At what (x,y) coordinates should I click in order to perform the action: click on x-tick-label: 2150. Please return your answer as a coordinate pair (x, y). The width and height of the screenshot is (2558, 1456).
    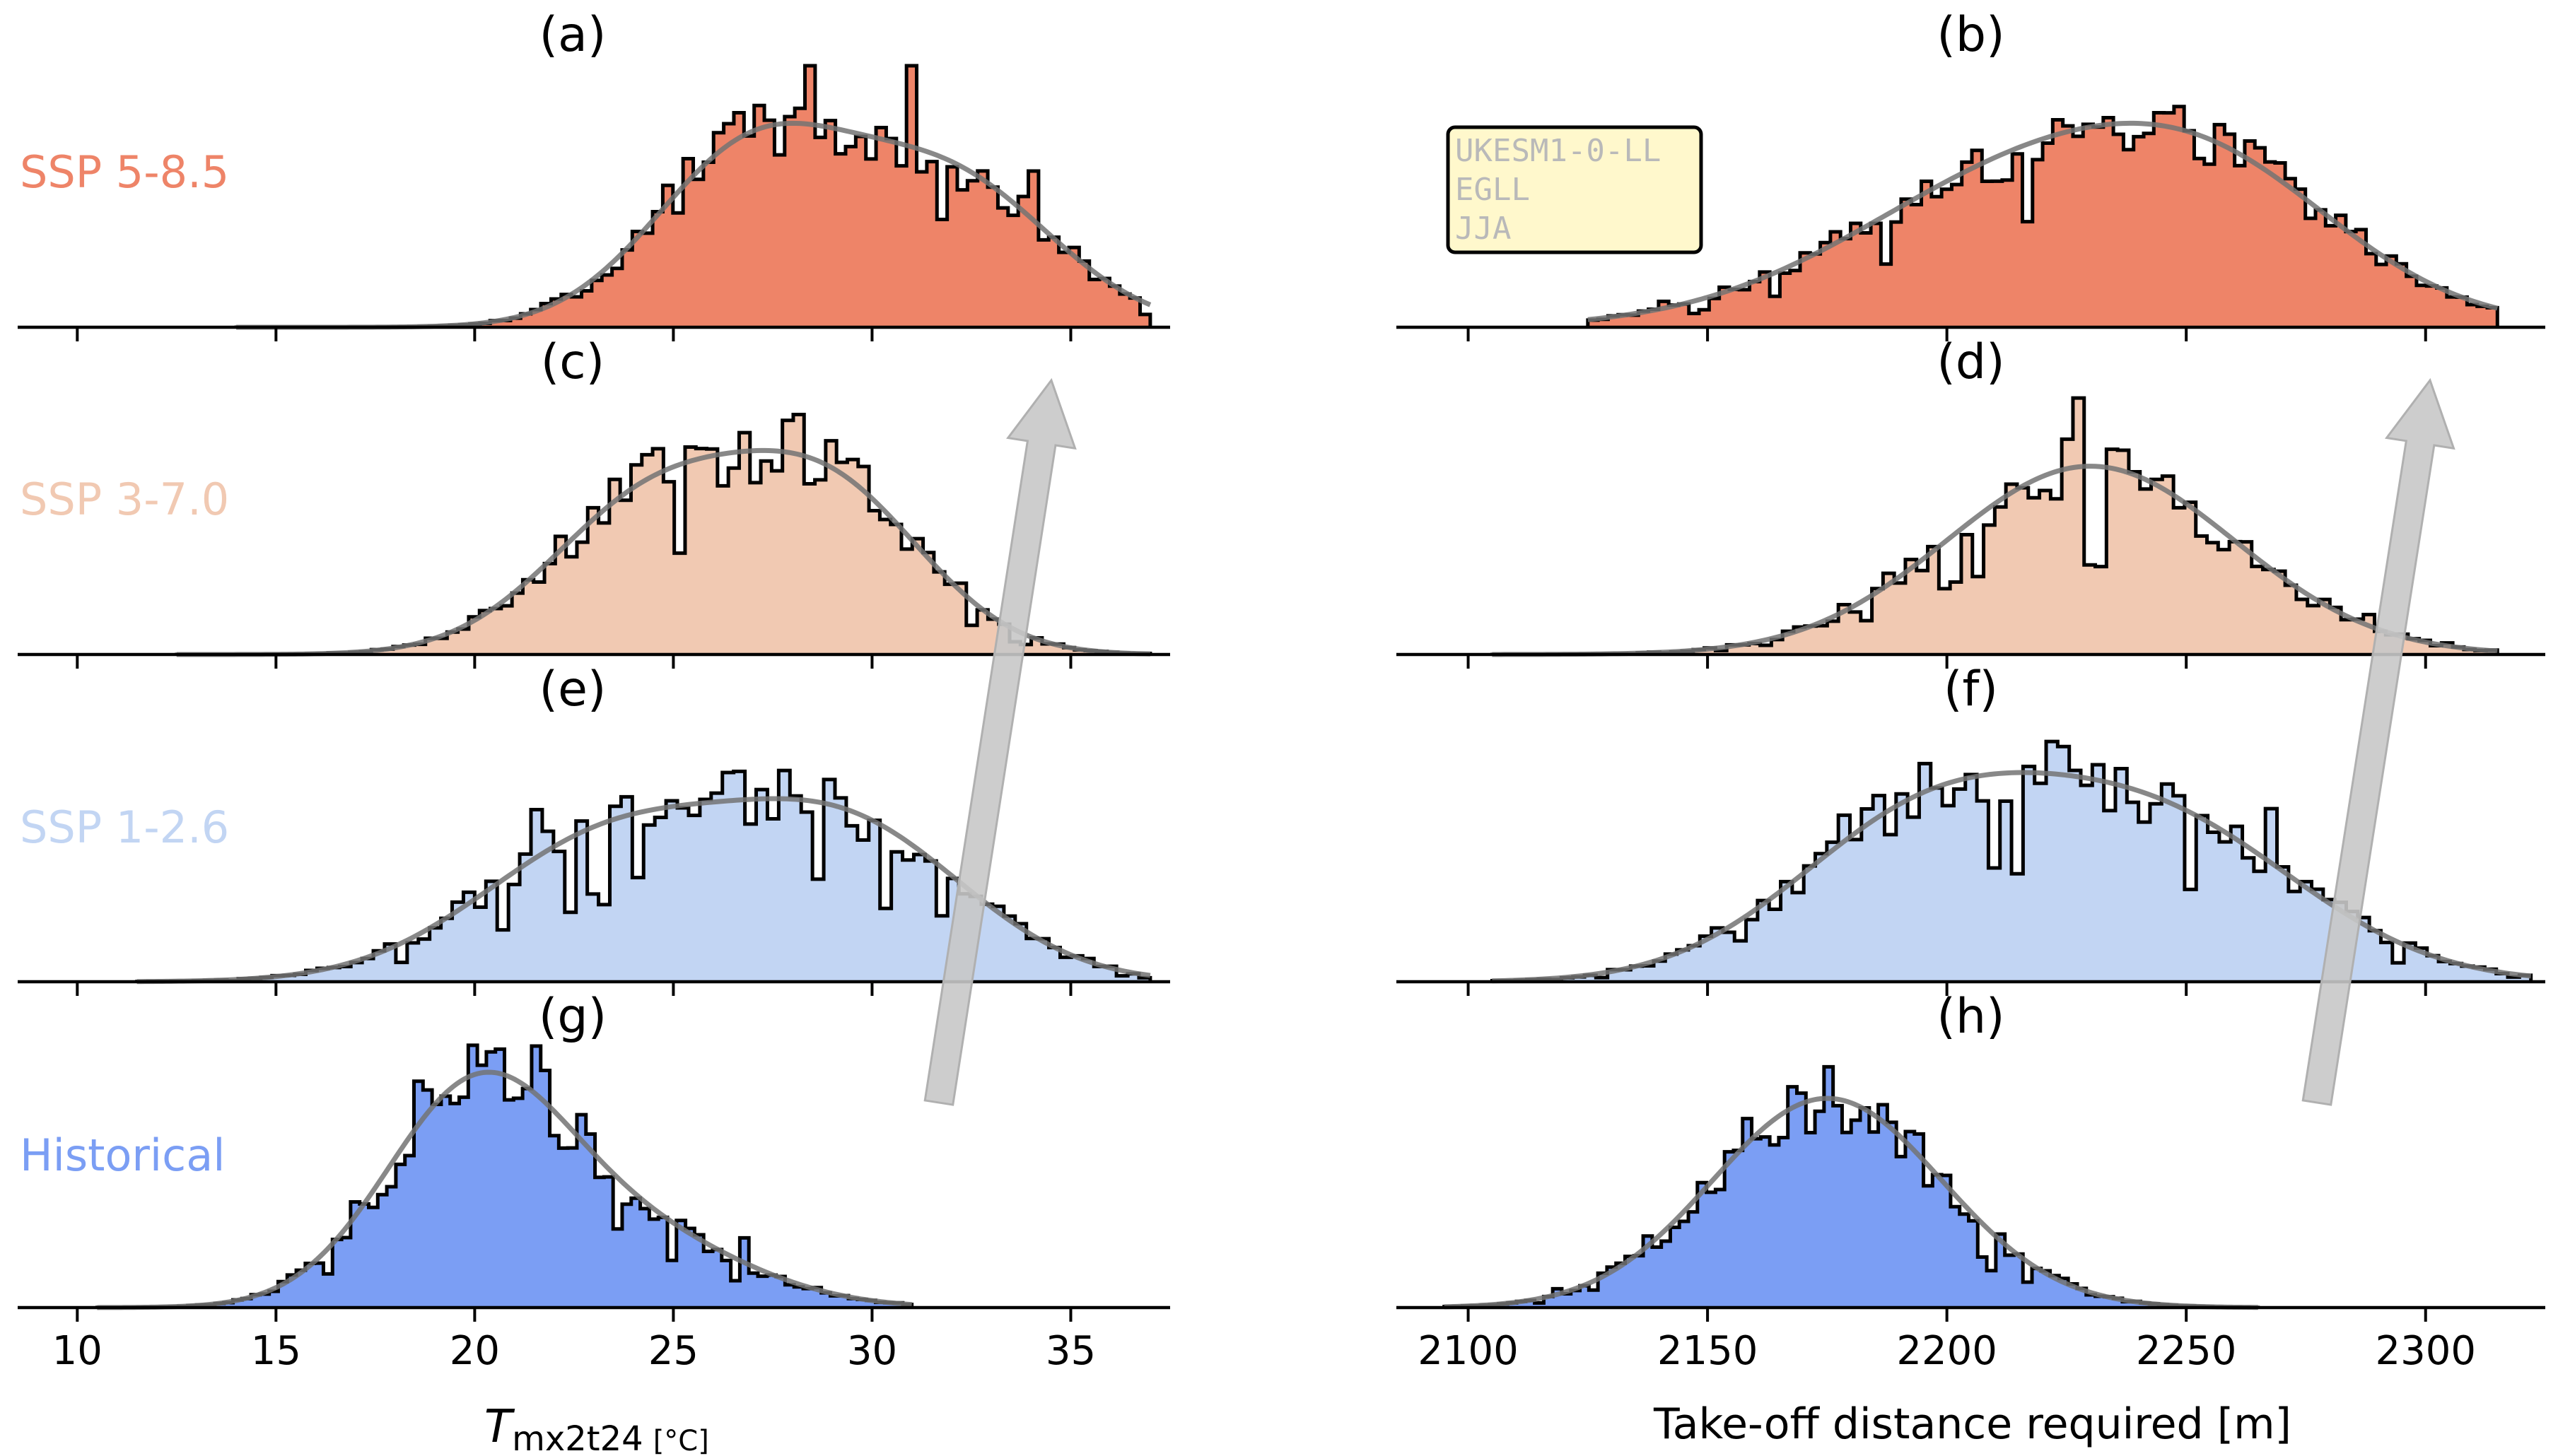
    Looking at the image, I should click on (1707, 1351).